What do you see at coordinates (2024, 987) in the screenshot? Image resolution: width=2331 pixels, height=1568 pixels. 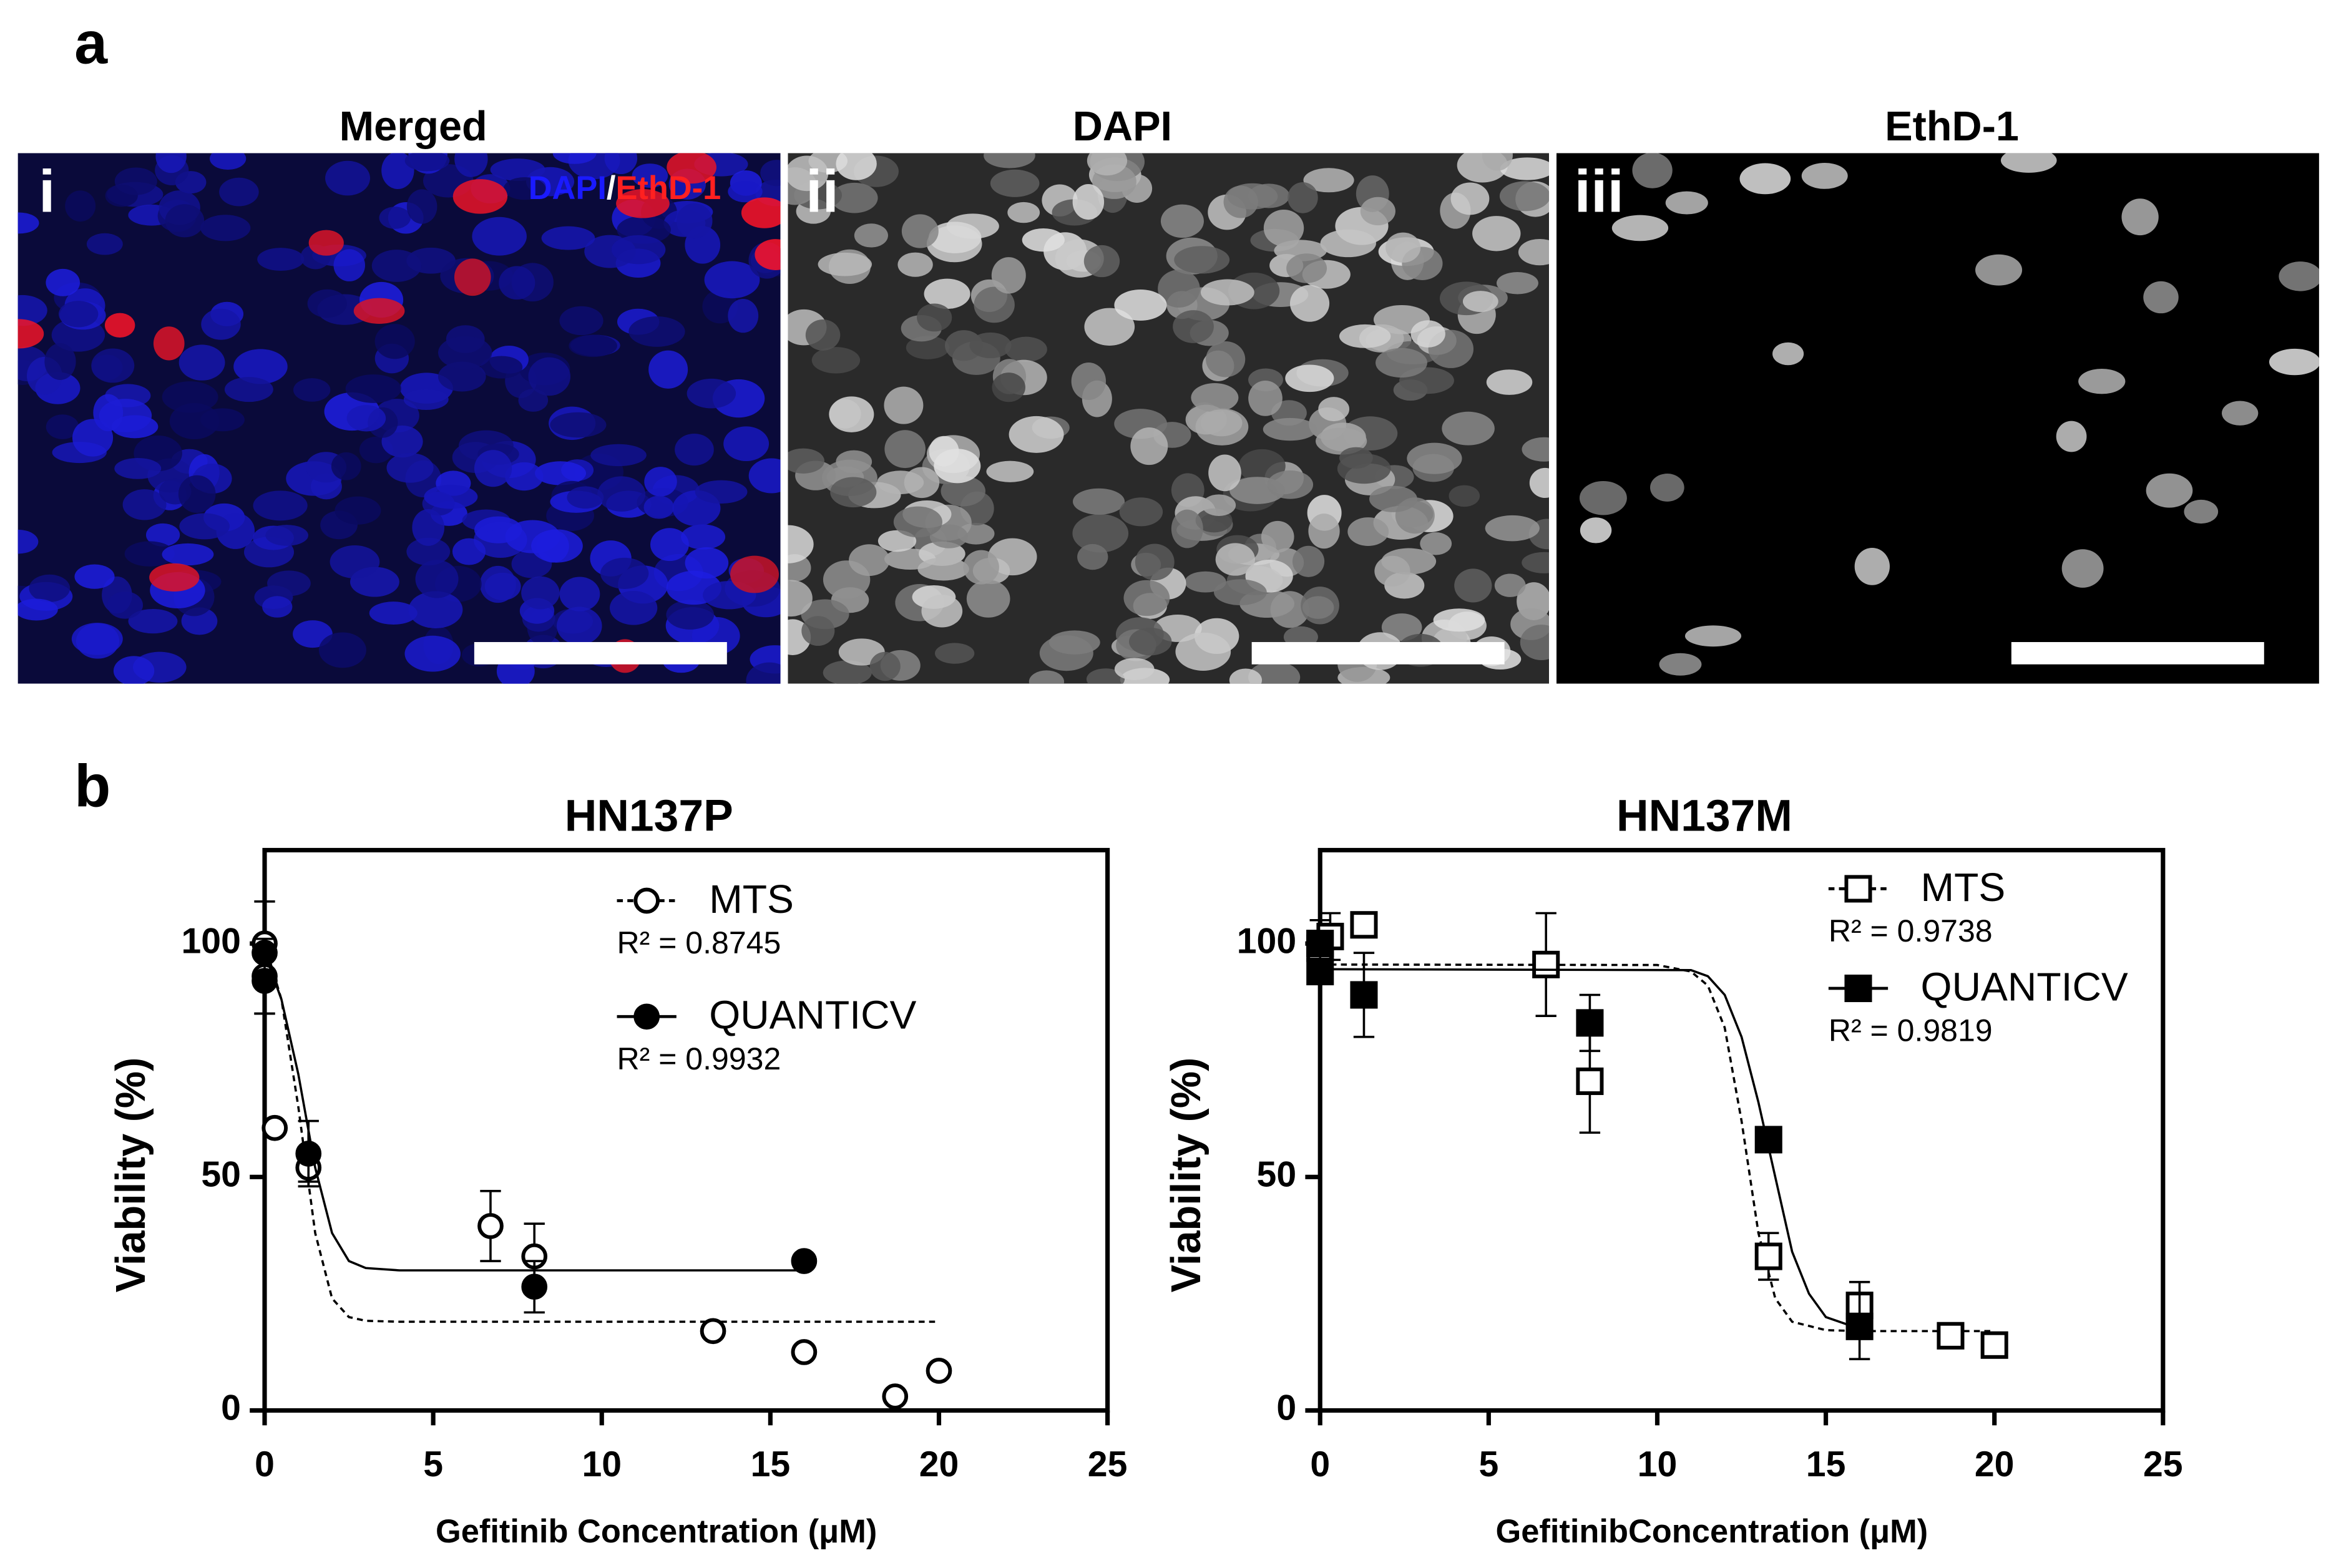 I see `legend-label: QUANTICV` at bounding box center [2024, 987].